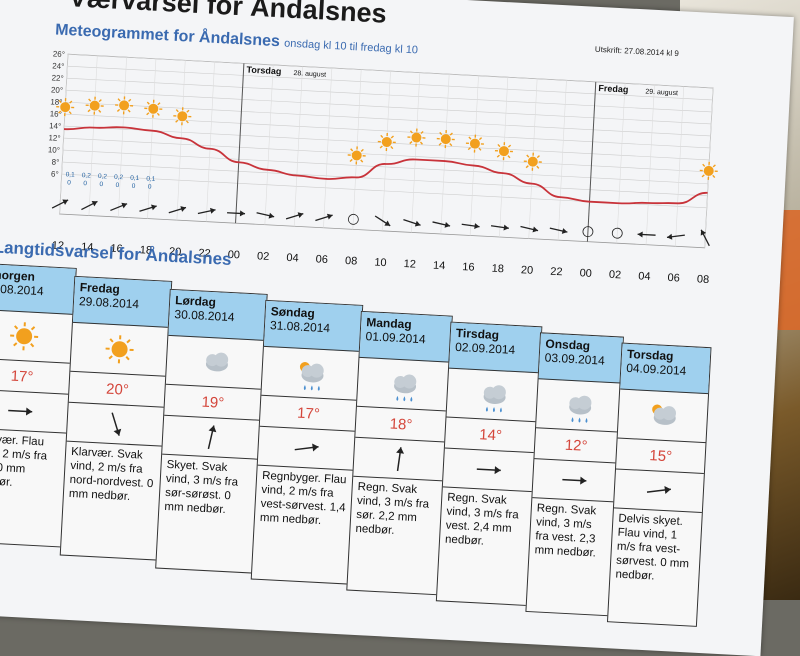  Describe the element at coordinates (495, 348) in the screenshot. I see `forecast-day-header: Tirsdag 02.09.2014` at that location.